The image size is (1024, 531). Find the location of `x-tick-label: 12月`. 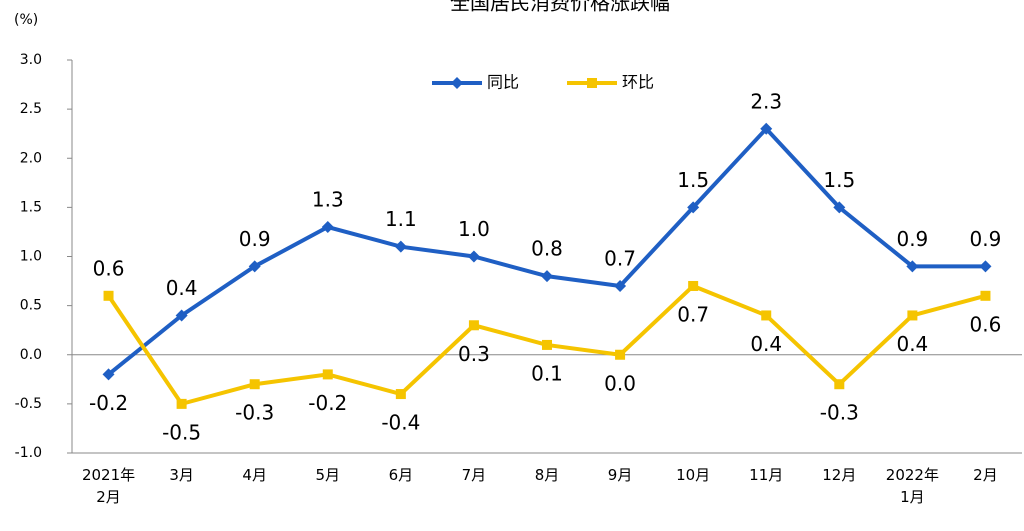

x-tick-label: 12月 is located at coordinates (839, 475).